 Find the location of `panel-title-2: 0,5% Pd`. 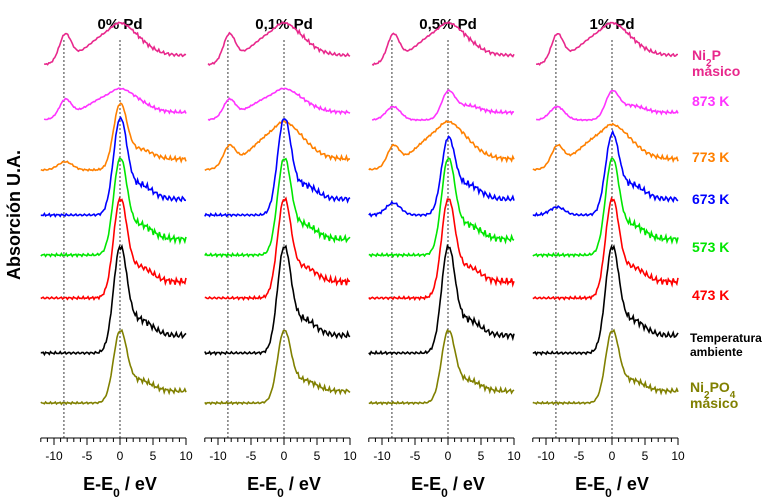

panel-title-2: 0,5% Pd is located at coordinates (448, 24).